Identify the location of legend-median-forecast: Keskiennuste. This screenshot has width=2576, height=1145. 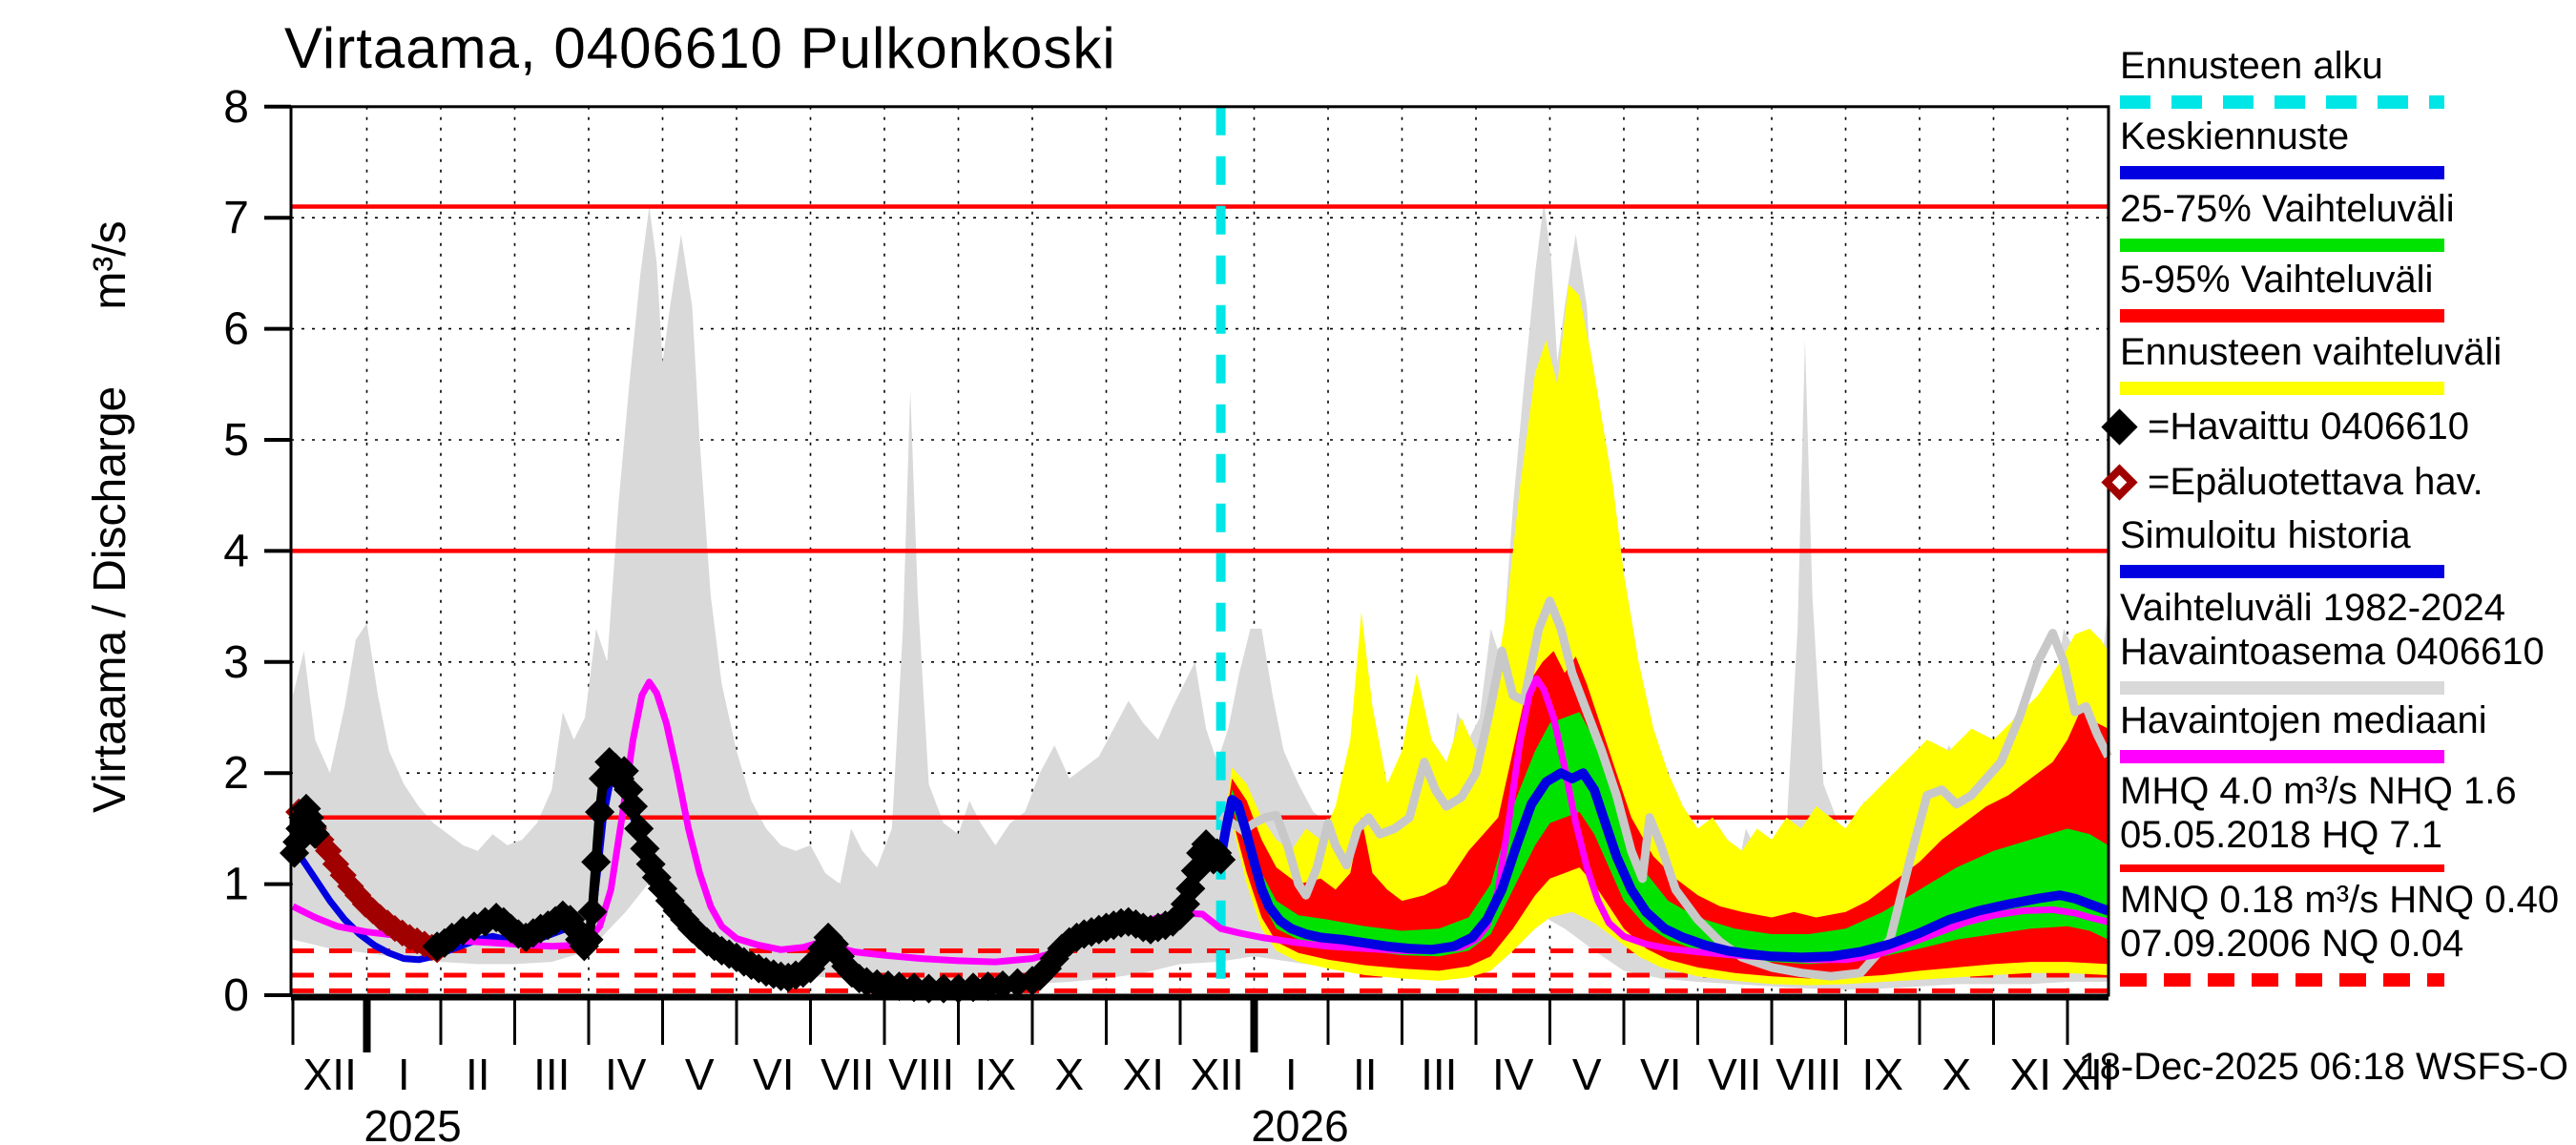
(2346, 146).